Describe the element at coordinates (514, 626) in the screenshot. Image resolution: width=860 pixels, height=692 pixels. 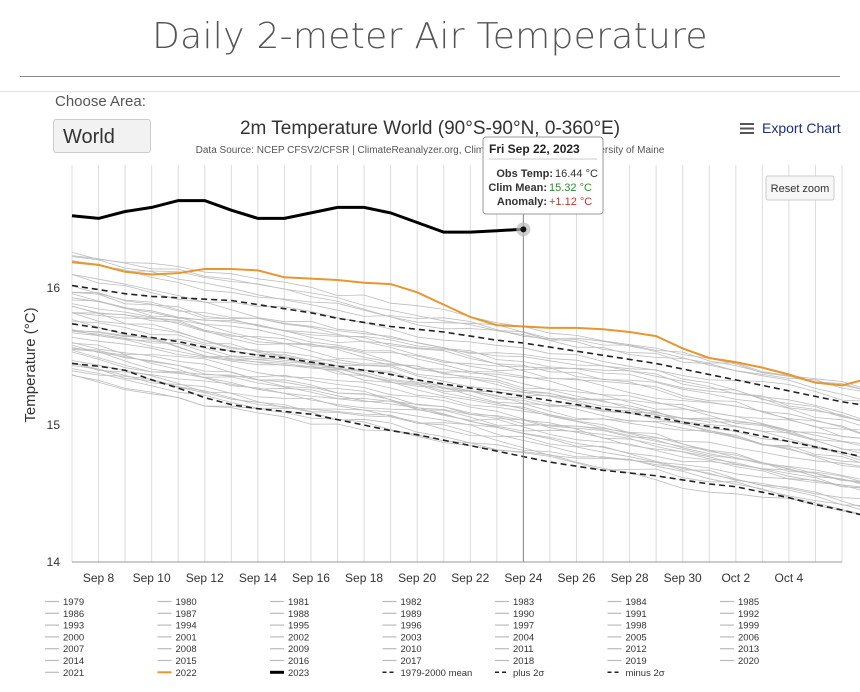
I see `legend-item: 1997` at that location.